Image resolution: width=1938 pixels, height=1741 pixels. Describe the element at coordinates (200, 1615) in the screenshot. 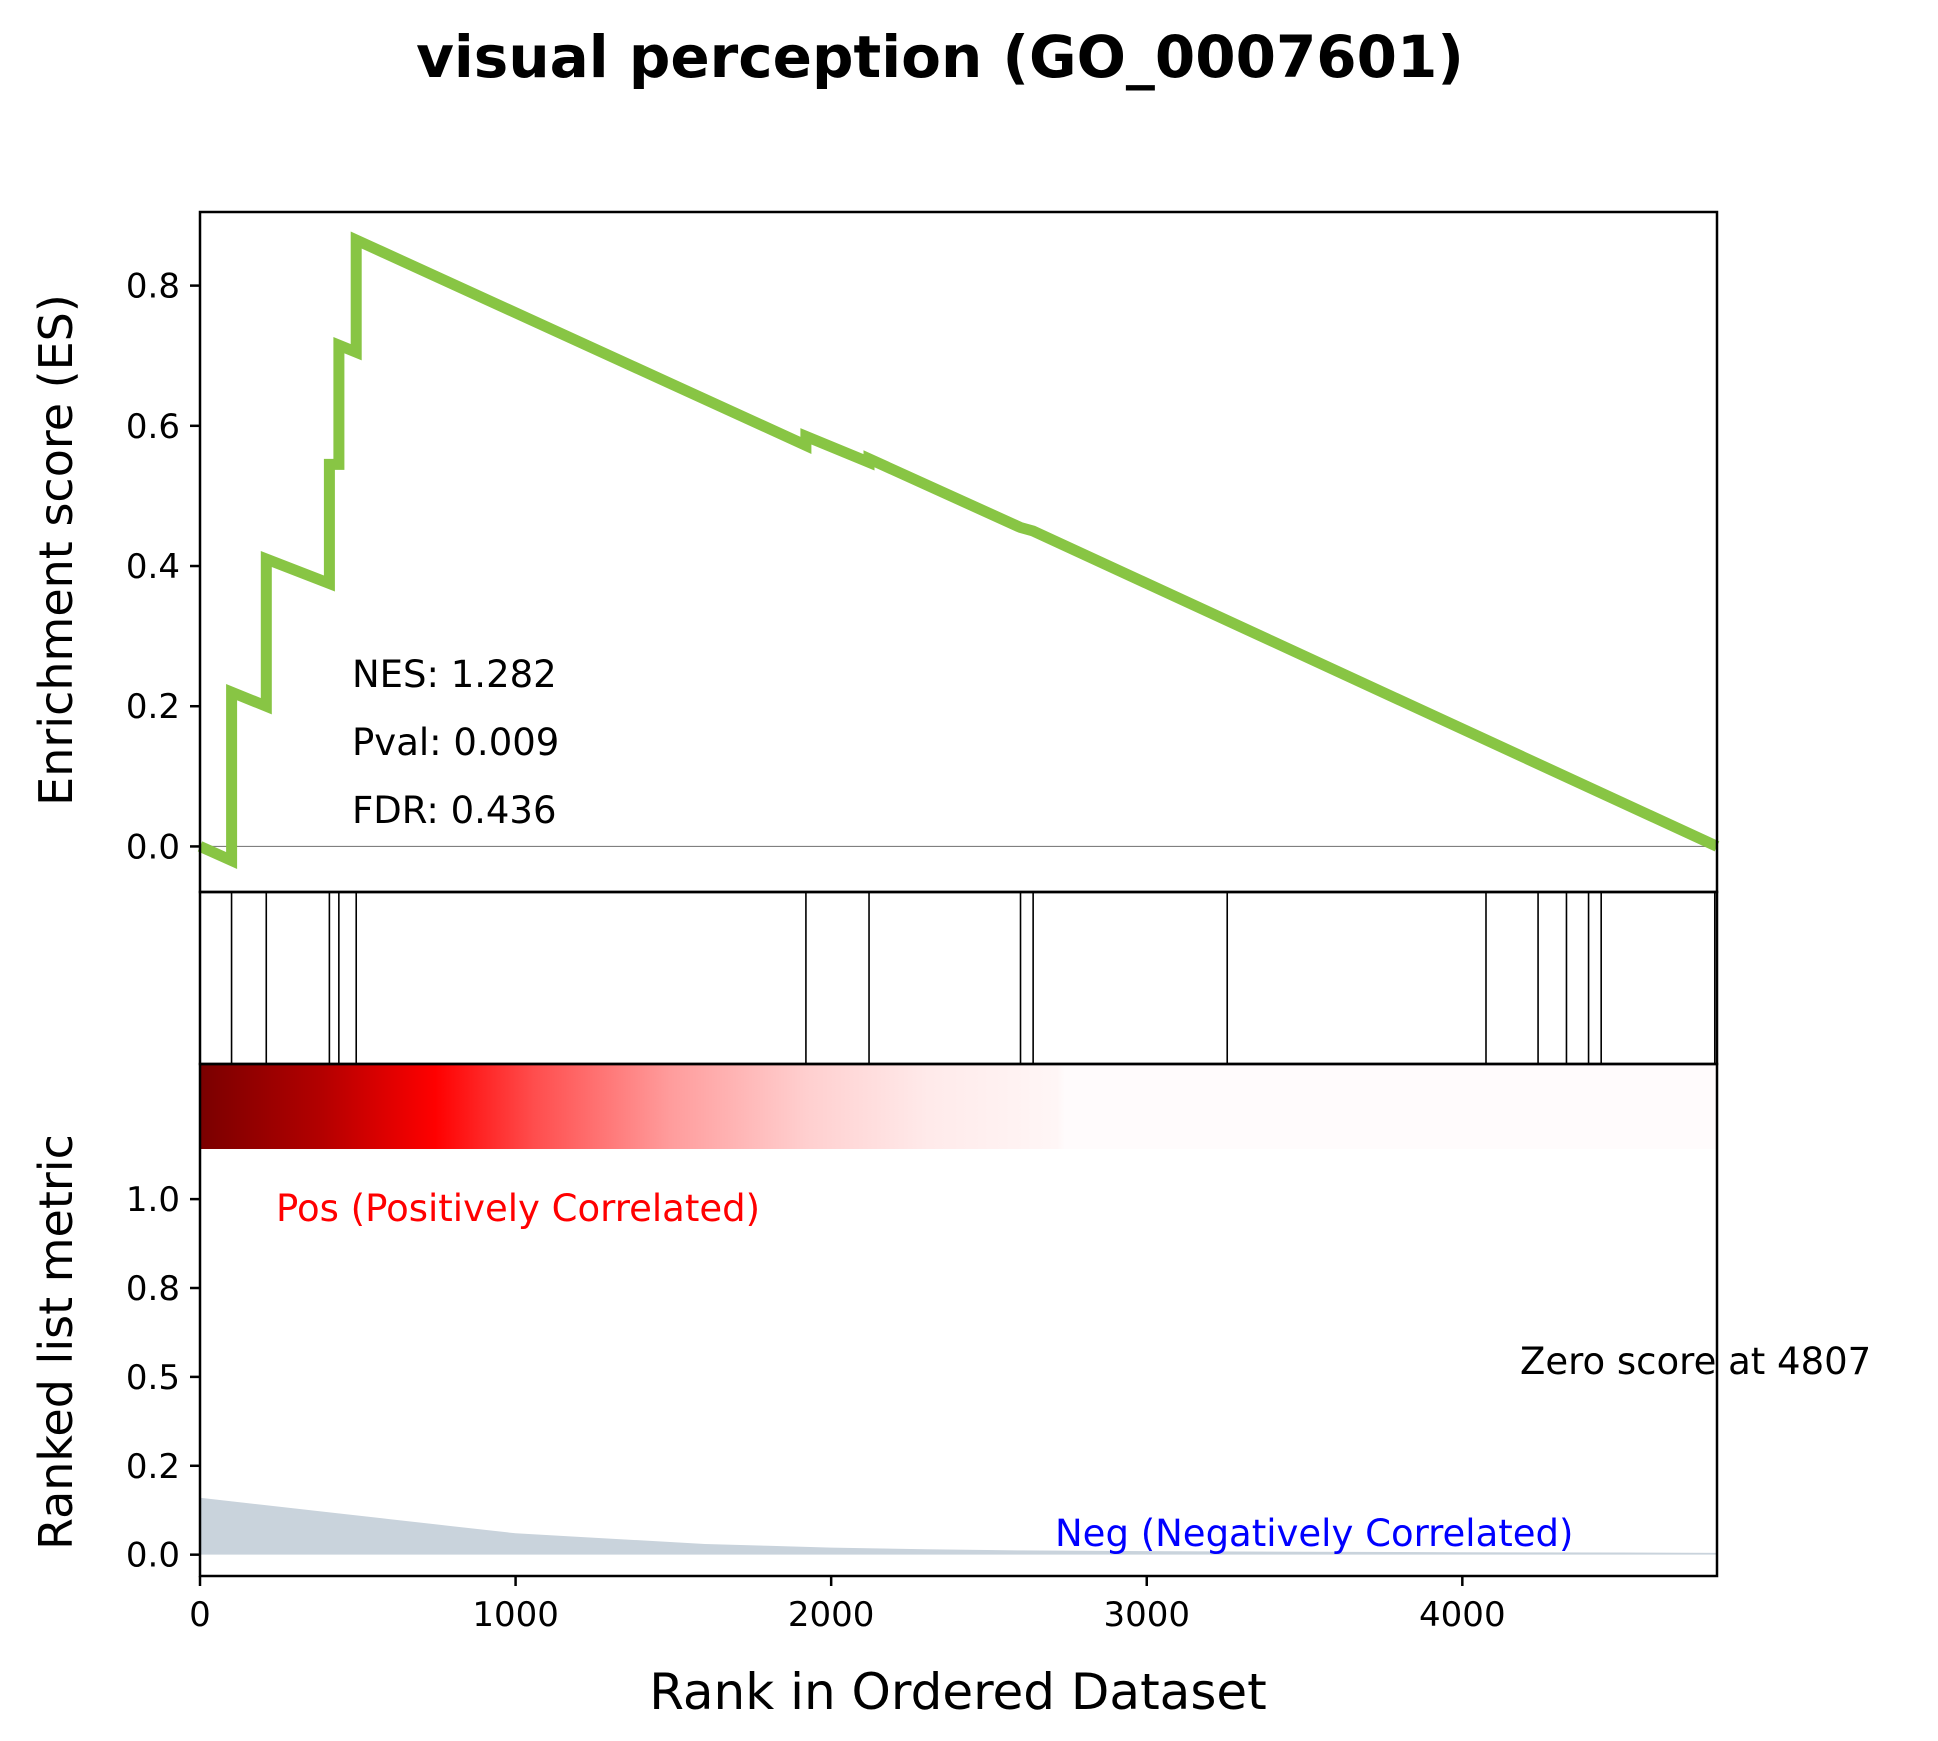

I see `x-tick-label: 0` at that location.